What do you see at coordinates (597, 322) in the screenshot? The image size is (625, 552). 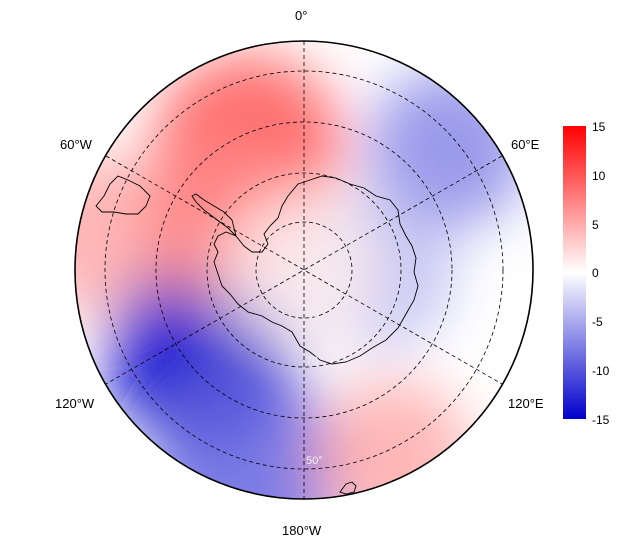 I see `colorbar-tick: -5` at bounding box center [597, 322].